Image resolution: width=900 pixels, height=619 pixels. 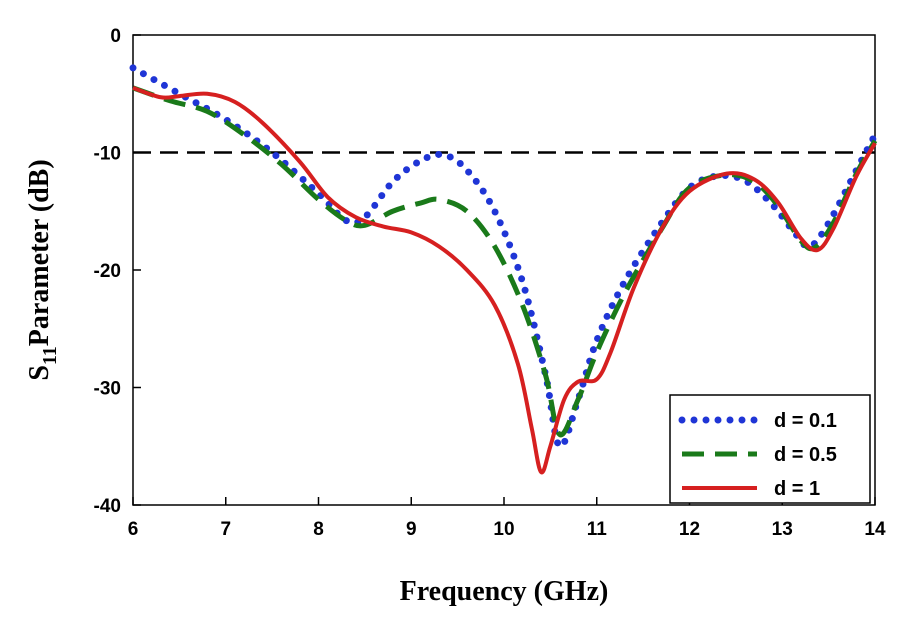 What do you see at coordinates (411, 529) in the screenshot?
I see `x-tick-label: 9` at bounding box center [411, 529].